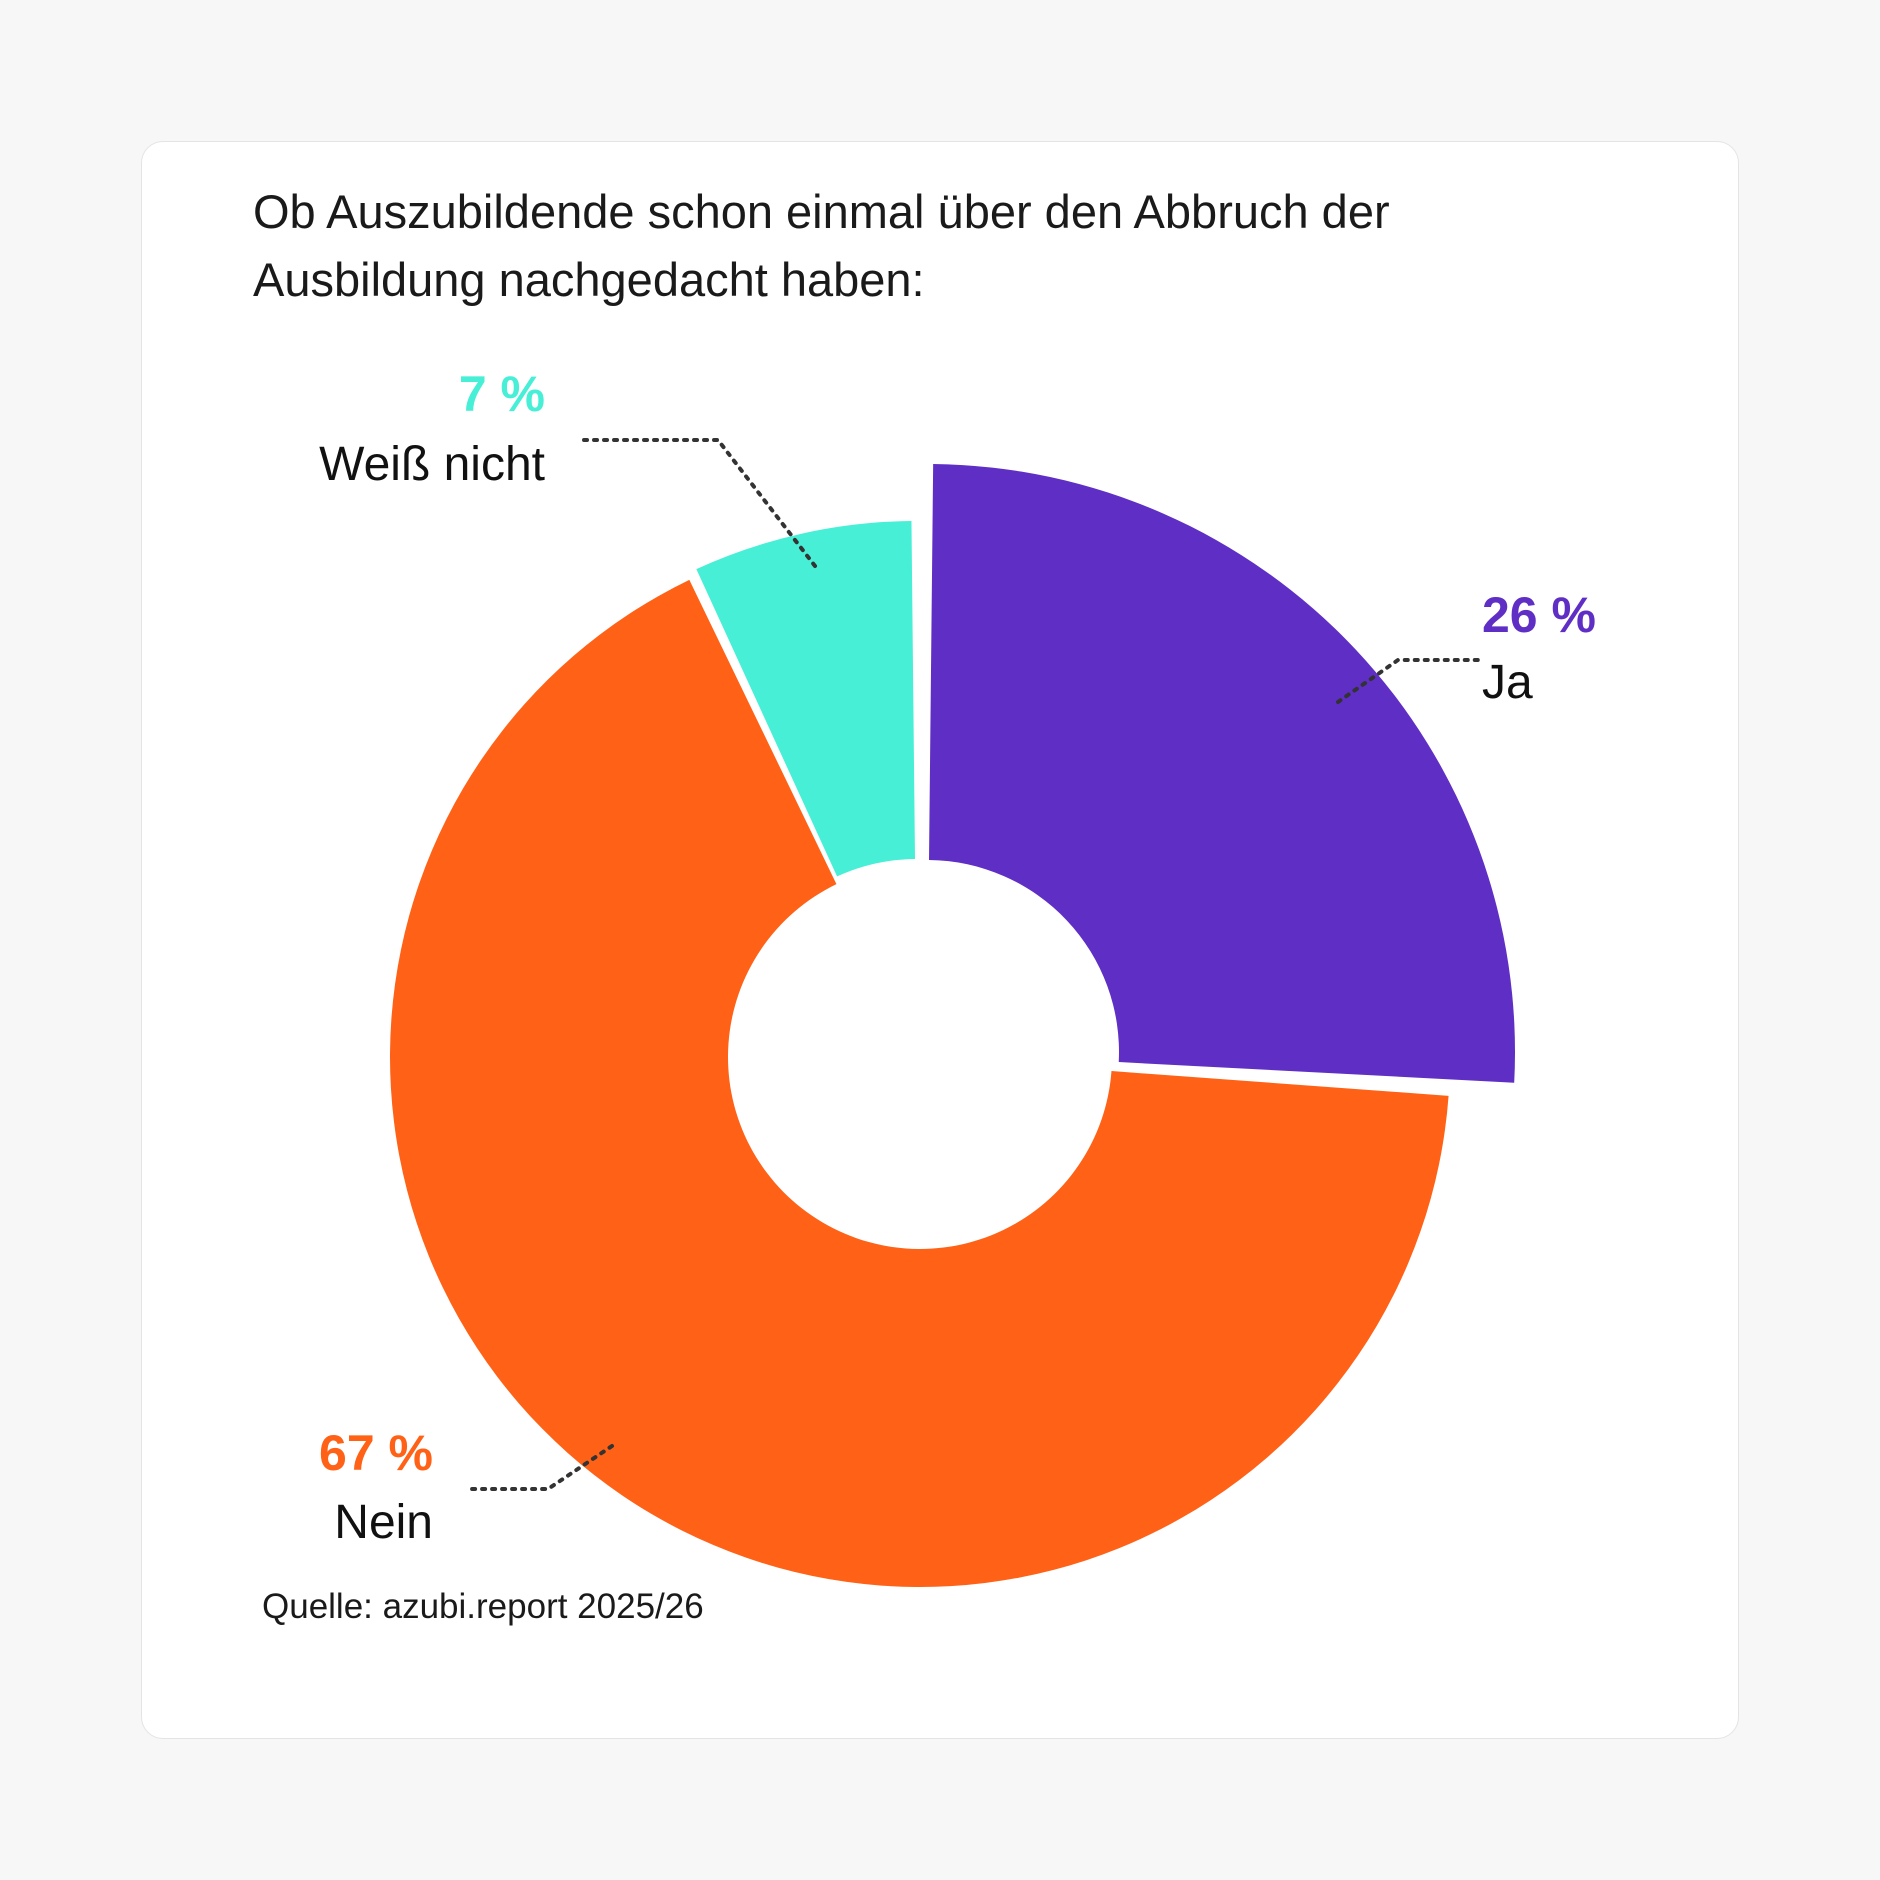  I want to click on chart-source: Quelle: azubi.report 2025/26, so click(483, 1606).